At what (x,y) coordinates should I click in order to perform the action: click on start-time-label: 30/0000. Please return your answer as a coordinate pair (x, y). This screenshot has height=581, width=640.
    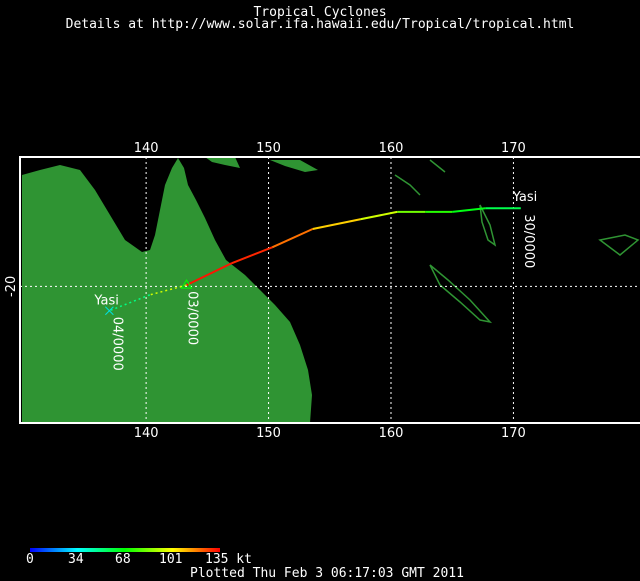
    Looking at the image, I should click on (528, 241).